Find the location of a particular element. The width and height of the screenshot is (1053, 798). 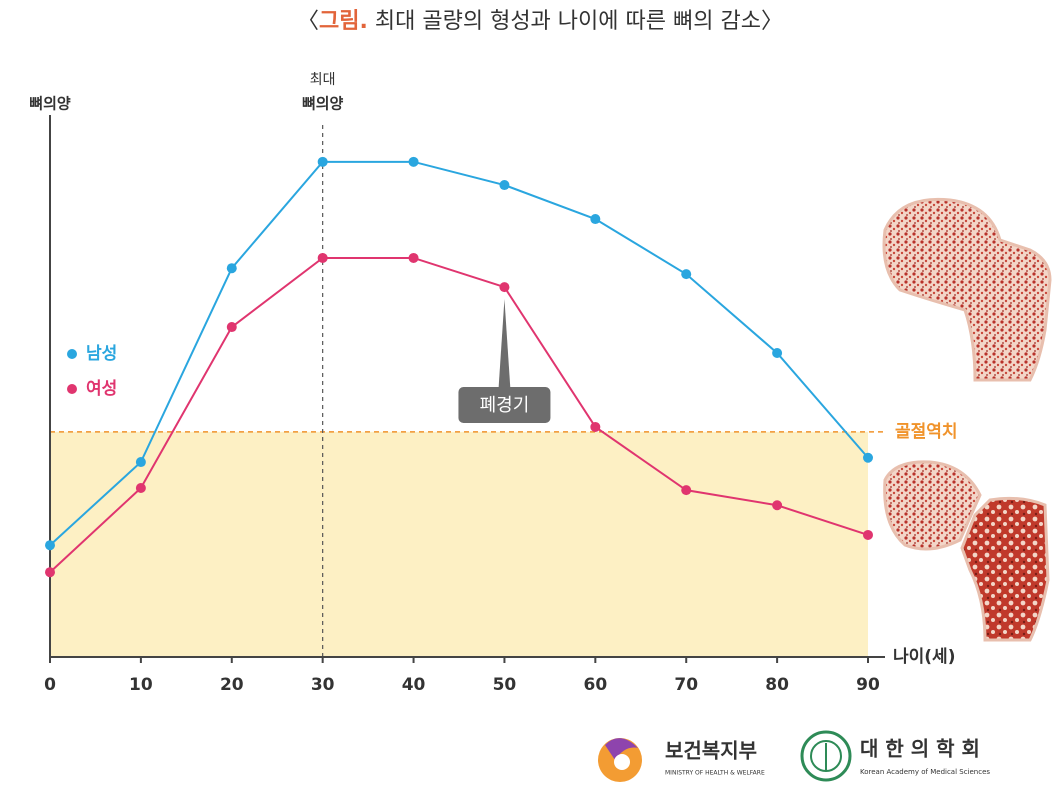

x-tick-label: 10 is located at coordinates (141, 685).